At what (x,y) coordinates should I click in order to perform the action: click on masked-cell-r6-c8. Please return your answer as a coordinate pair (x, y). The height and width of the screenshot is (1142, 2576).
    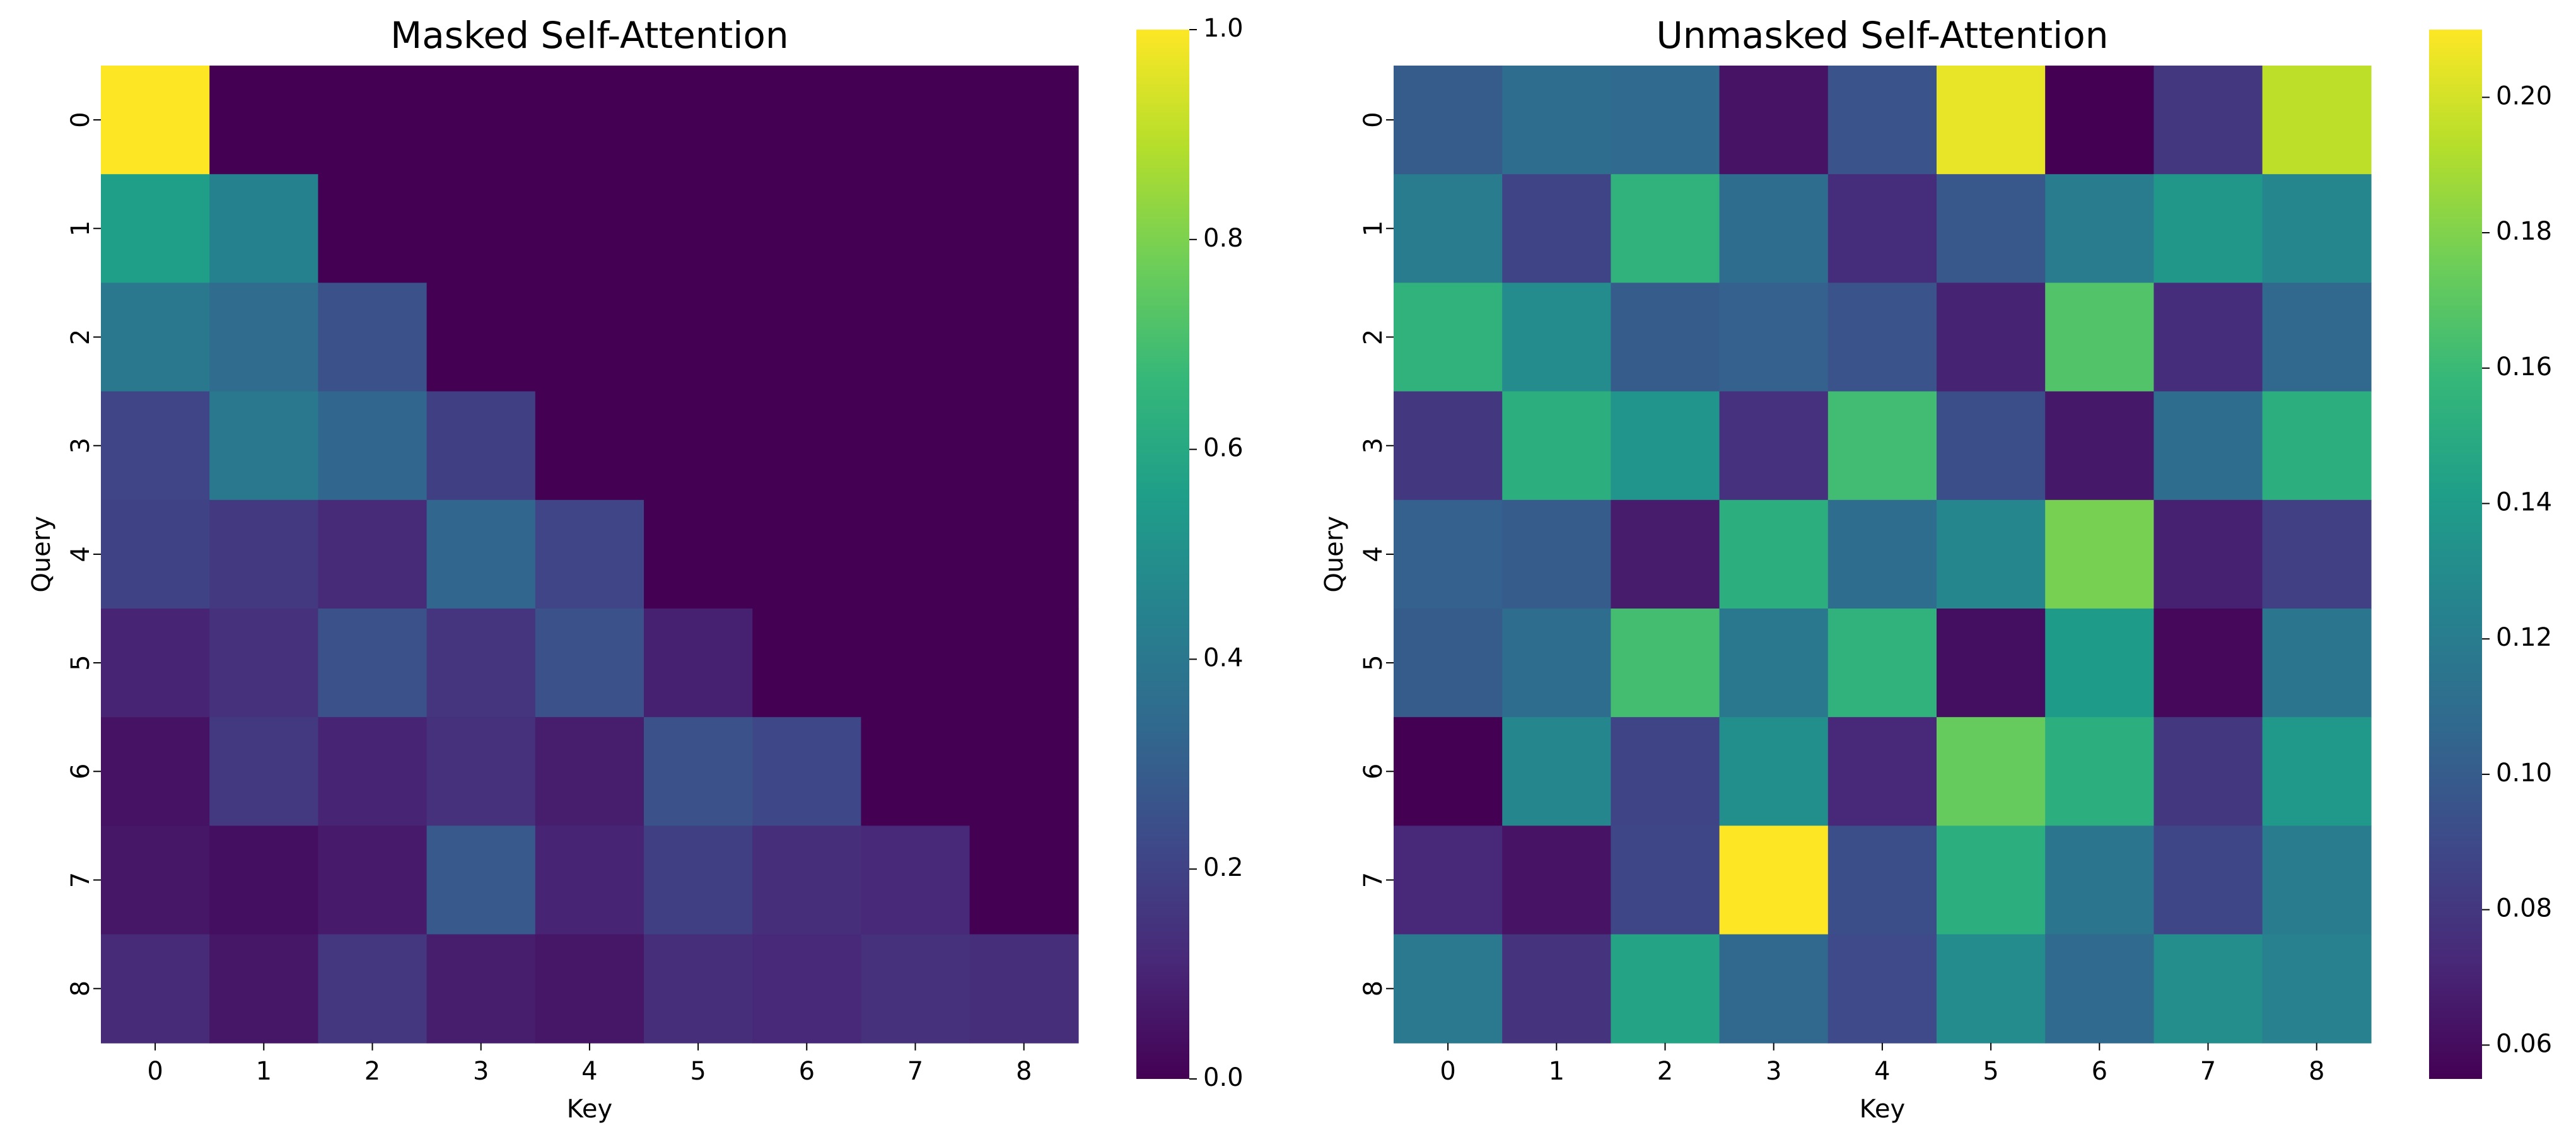
    Looking at the image, I should click on (1024, 772).